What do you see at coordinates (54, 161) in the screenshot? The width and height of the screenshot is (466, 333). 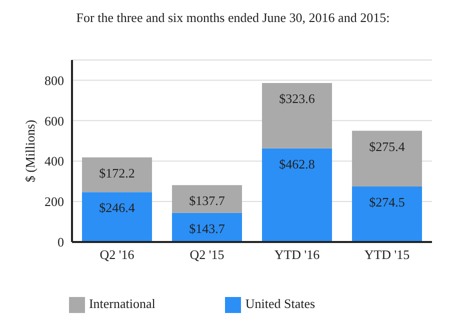 I see `y-tick-label: 400` at bounding box center [54, 161].